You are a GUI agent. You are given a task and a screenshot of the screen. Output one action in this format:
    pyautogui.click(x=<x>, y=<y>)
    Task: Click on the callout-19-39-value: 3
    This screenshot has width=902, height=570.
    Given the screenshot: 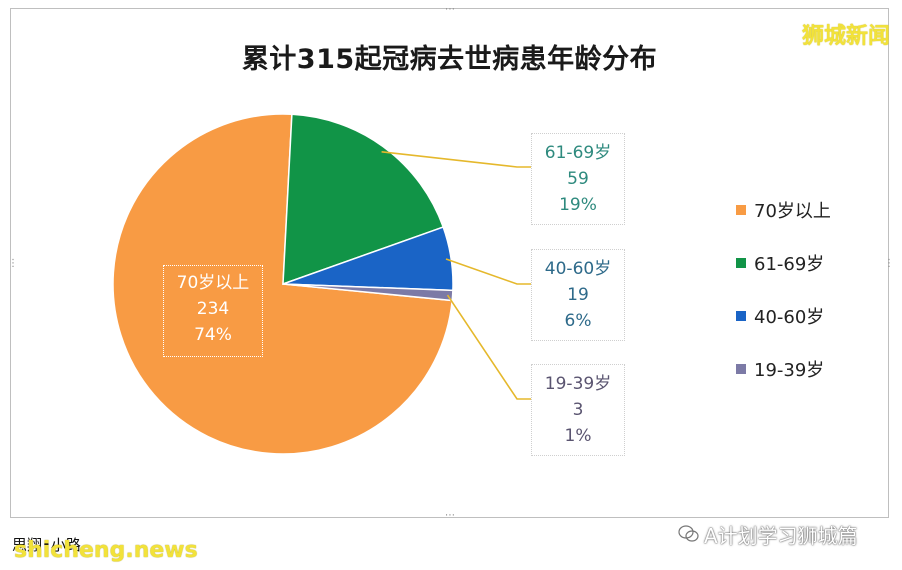 What is the action you would take?
    pyautogui.click(x=578, y=410)
    